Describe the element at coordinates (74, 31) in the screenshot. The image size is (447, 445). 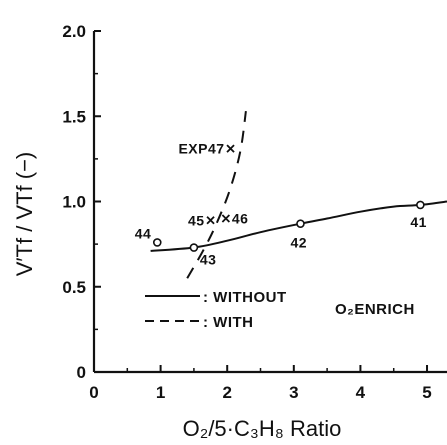
I see `y-tick-label: 2.0` at that location.